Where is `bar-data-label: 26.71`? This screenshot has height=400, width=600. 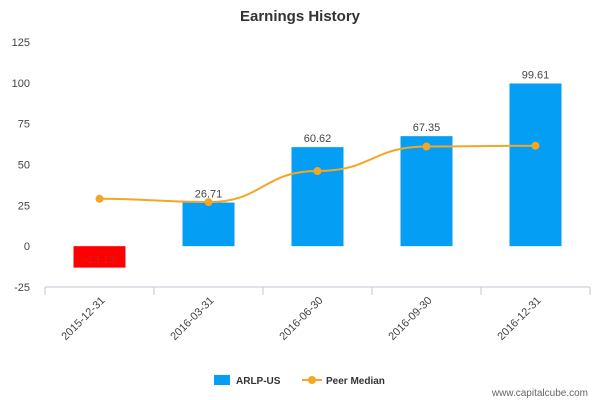
bar-data-label: 26.71 is located at coordinates (209, 195).